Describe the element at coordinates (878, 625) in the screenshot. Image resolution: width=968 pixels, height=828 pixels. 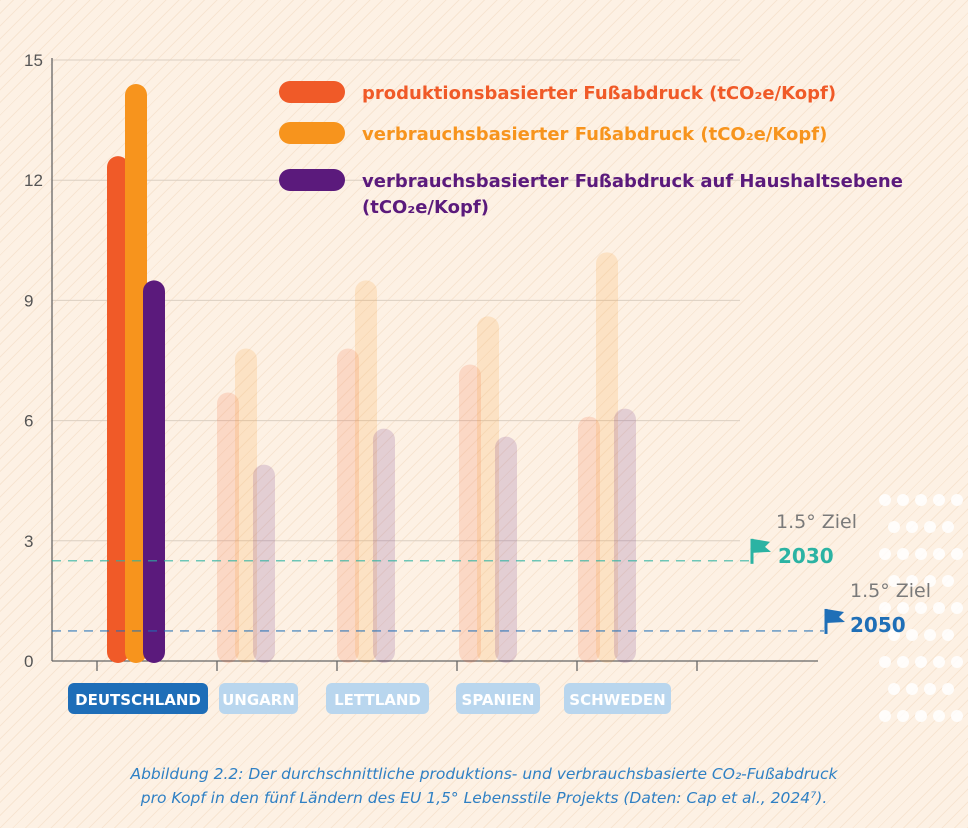
I see `target-year-2050: 2050` at that location.